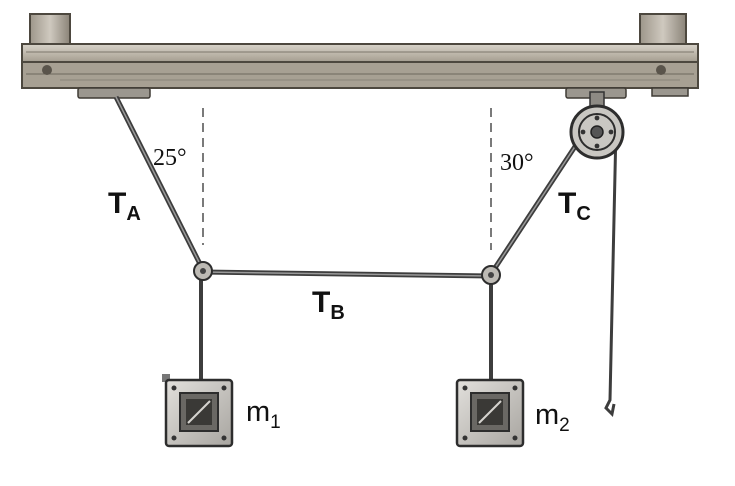 The width and height of the screenshot is (735, 486). Describe the element at coordinates (597, 125) in the screenshot. I see `pulley-icon` at that location.